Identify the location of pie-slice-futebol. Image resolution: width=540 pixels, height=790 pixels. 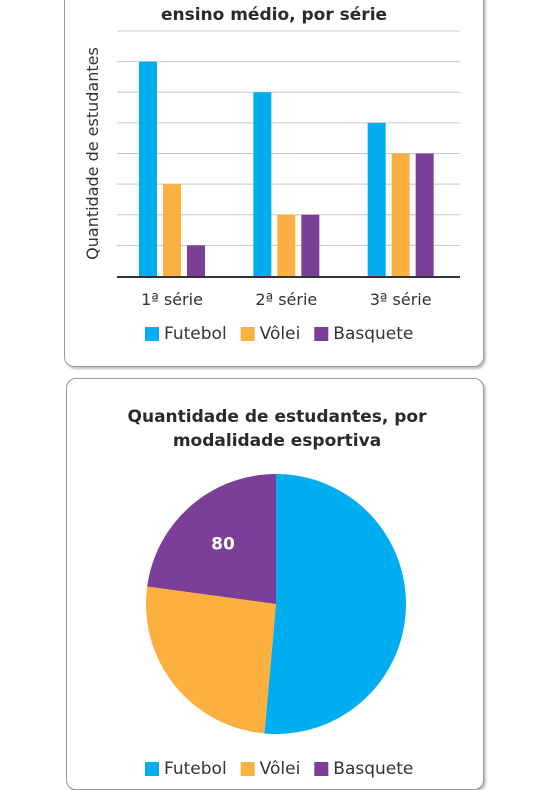
(335, 604).